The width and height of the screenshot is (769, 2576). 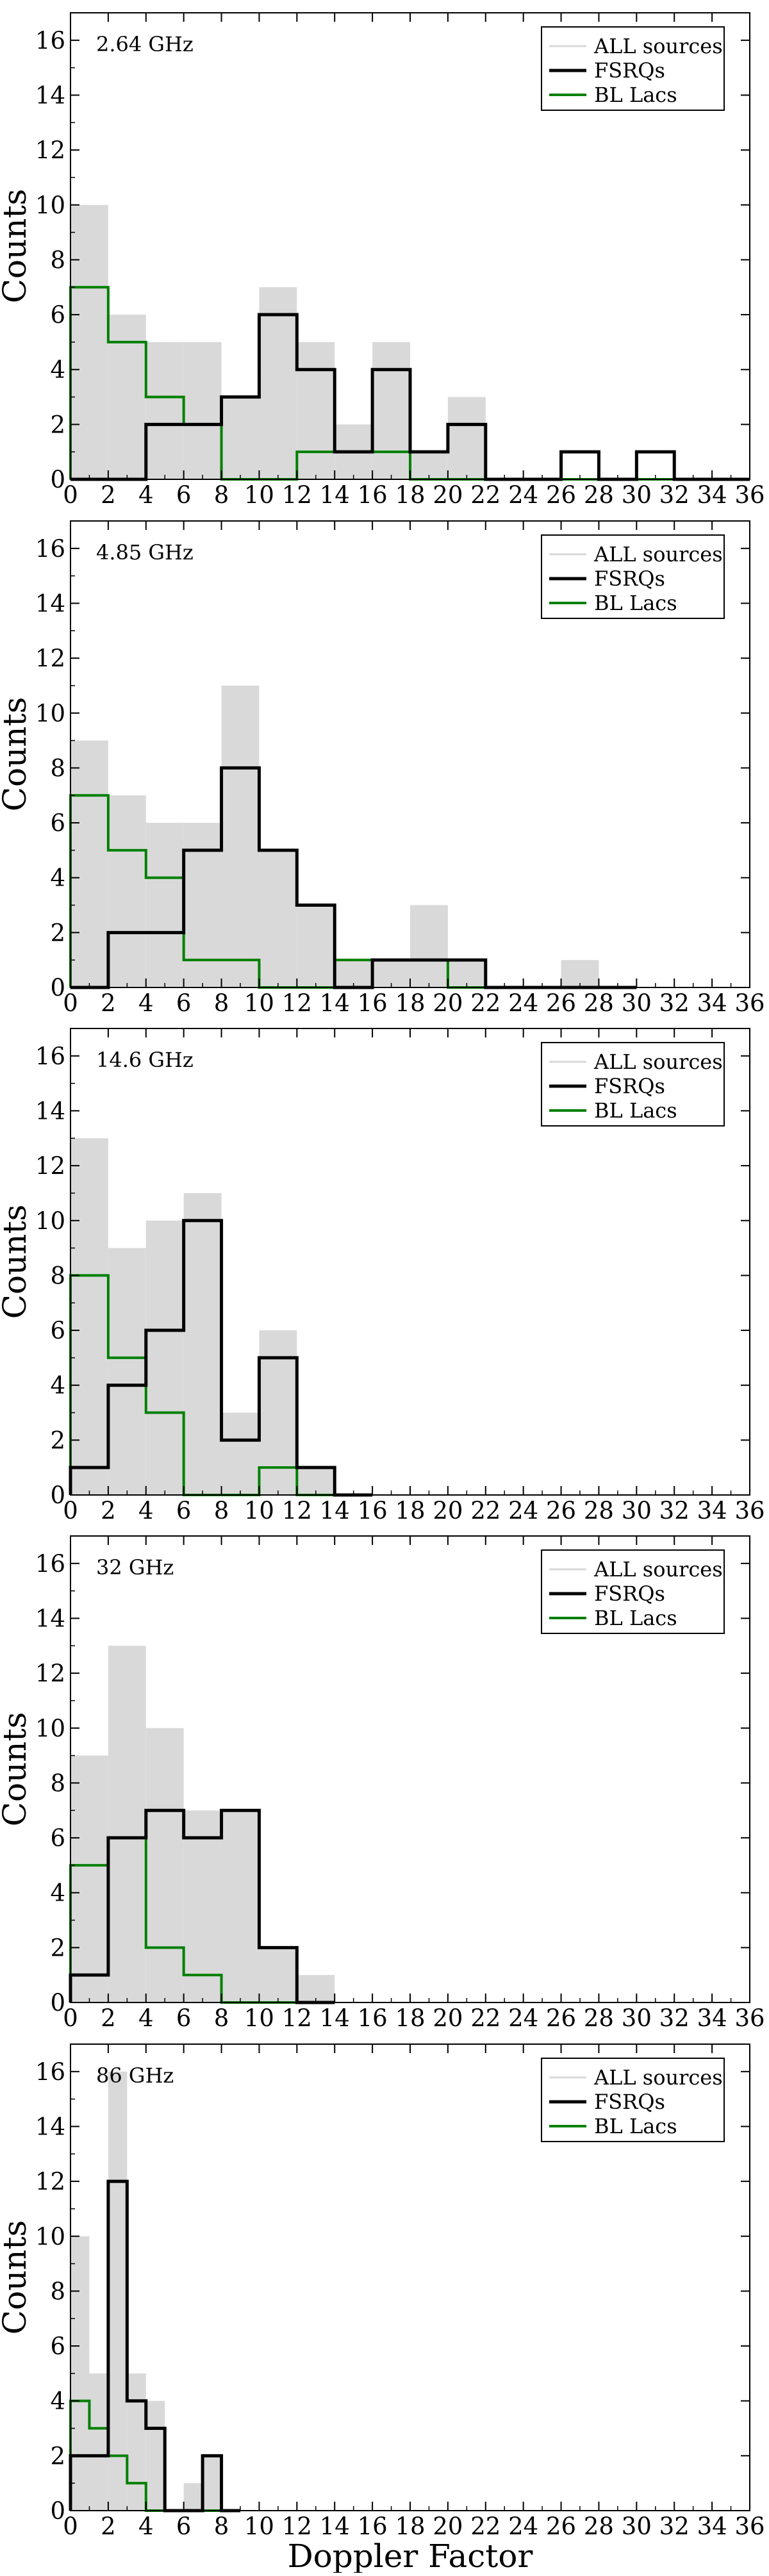 What do you see at coordinates (658, 554) in the screenshot?
I see `legend-label: ALL sources` at bounding box center [658, 554].